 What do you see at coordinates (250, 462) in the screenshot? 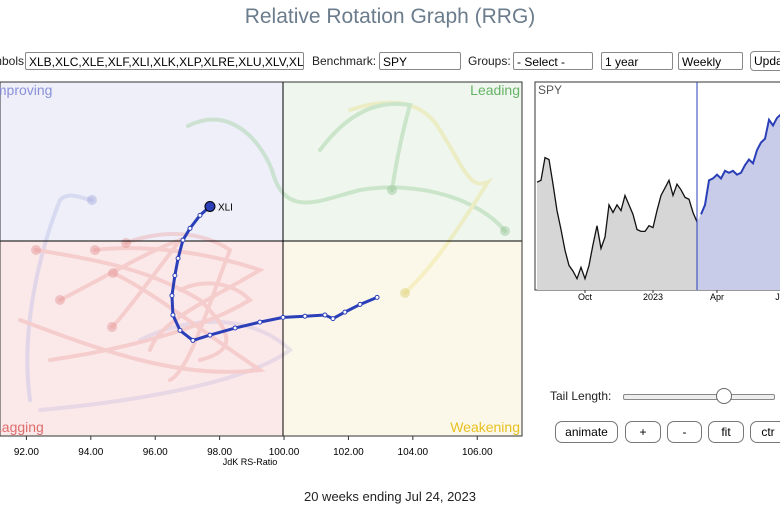
I see `x-axis-label: JdK RS-Ratio` at bounding box center [250, 462].